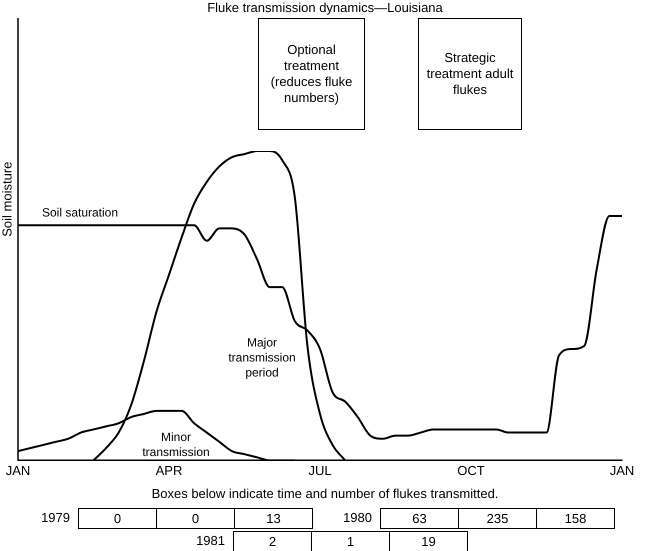 Image resolution: width=650 pixels, height=551 pixels. Describe the element at coordinates (311, 74) in the screenshot. I see `note-box: Optional treatment (reduces fluke numbers)` at that location.